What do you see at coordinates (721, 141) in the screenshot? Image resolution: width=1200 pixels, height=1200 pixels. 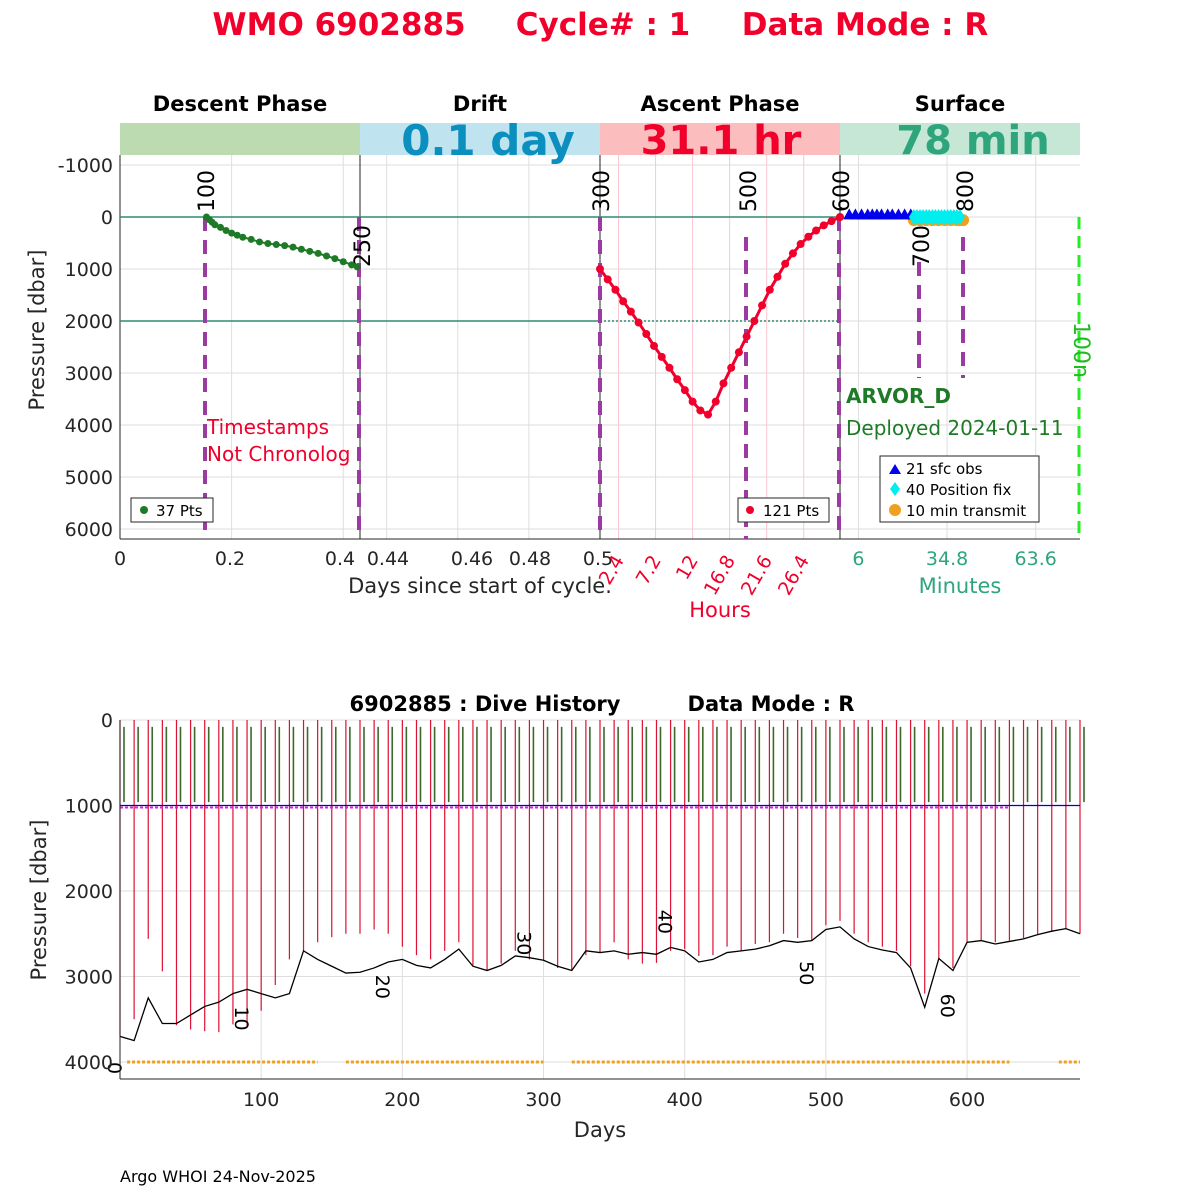 I see `ascent-duration: 31.1 hr` at bounding box center [721, 141].